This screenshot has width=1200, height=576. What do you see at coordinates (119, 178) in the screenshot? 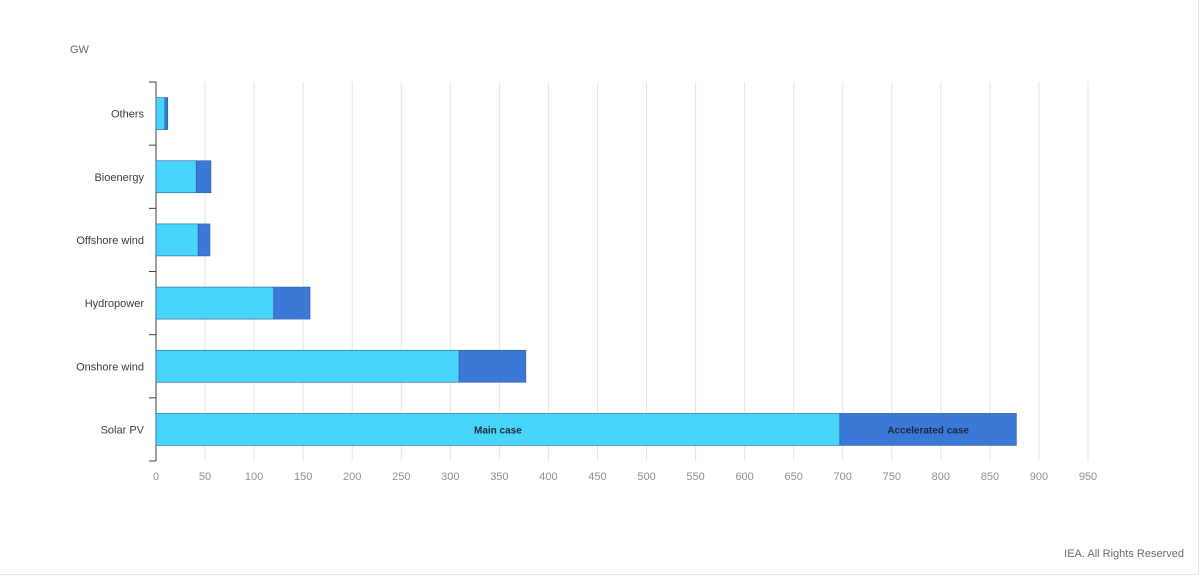
I see `category-label: Bioenergy` at bounding box center [119, 178].